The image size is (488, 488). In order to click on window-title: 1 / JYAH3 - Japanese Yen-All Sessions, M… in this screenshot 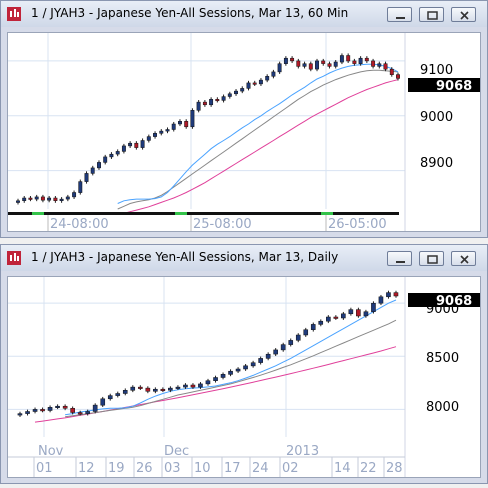, I will do `click(190, 13)`.